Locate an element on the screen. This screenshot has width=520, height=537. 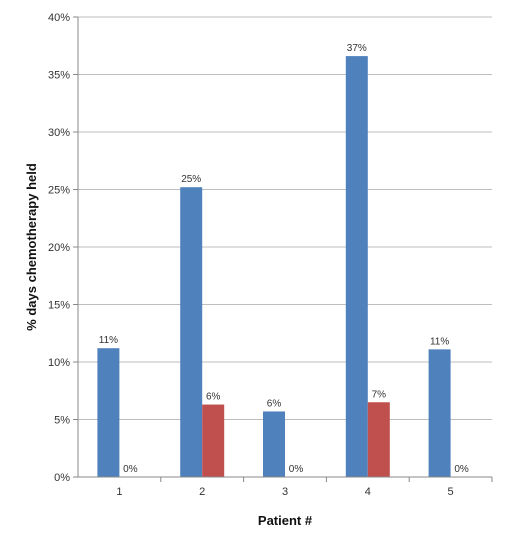
x-tick-label: 2 is located at coordinates (202, 492).